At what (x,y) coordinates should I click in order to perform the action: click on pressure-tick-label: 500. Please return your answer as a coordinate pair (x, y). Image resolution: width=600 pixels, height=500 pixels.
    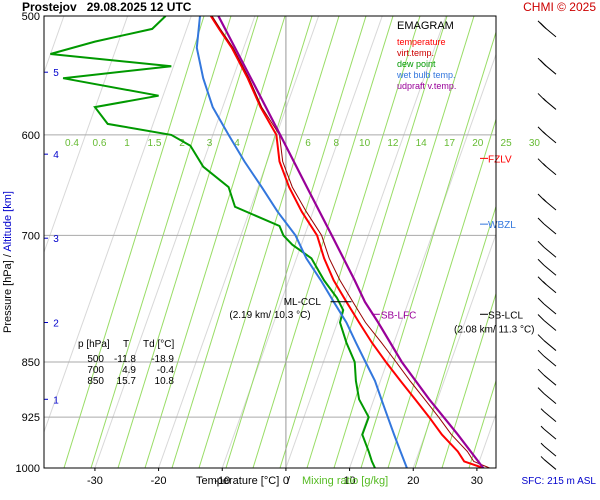
    Looking at the image, I should click on (31, 17).